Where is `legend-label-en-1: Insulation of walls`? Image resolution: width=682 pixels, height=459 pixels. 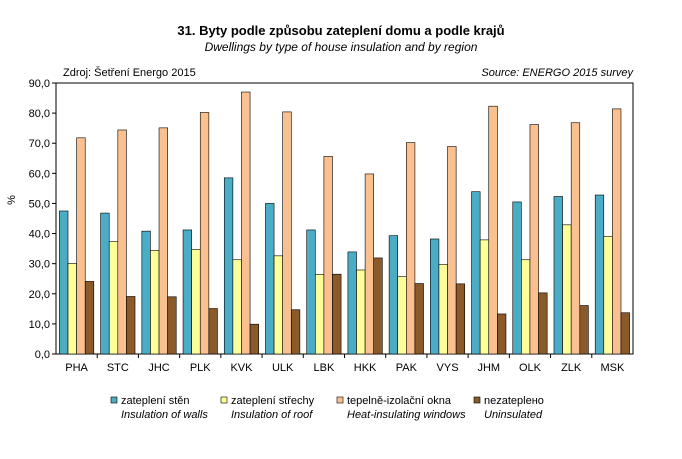 legend-label-en-1: Insulation of walls is located at coordinates (164, 415).